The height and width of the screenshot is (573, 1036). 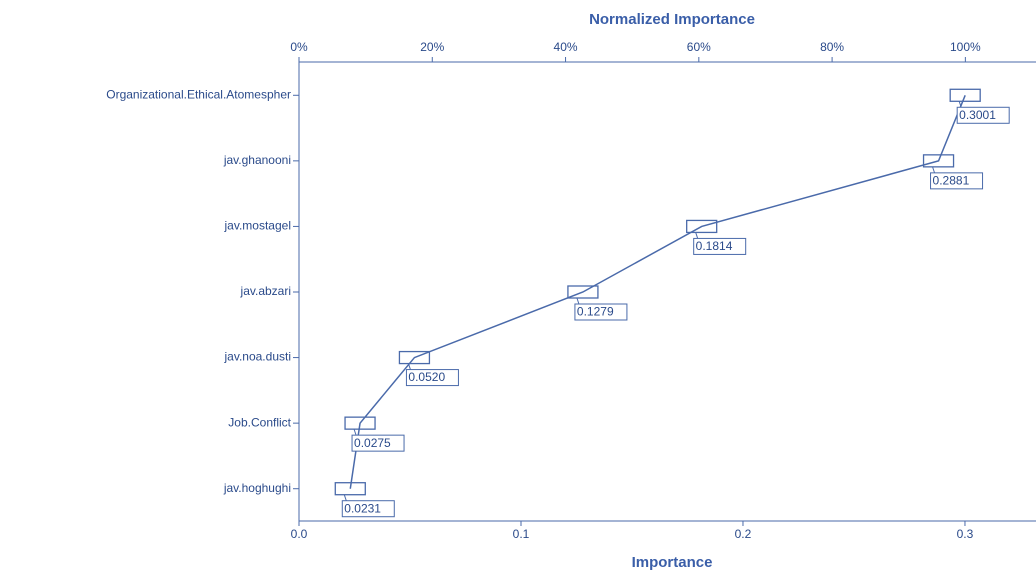 What do you see at coordinates (258, 357) in the screenshot?
I see `y-tick-label: jav.noa.dusti` at bounding box center [258, 357].